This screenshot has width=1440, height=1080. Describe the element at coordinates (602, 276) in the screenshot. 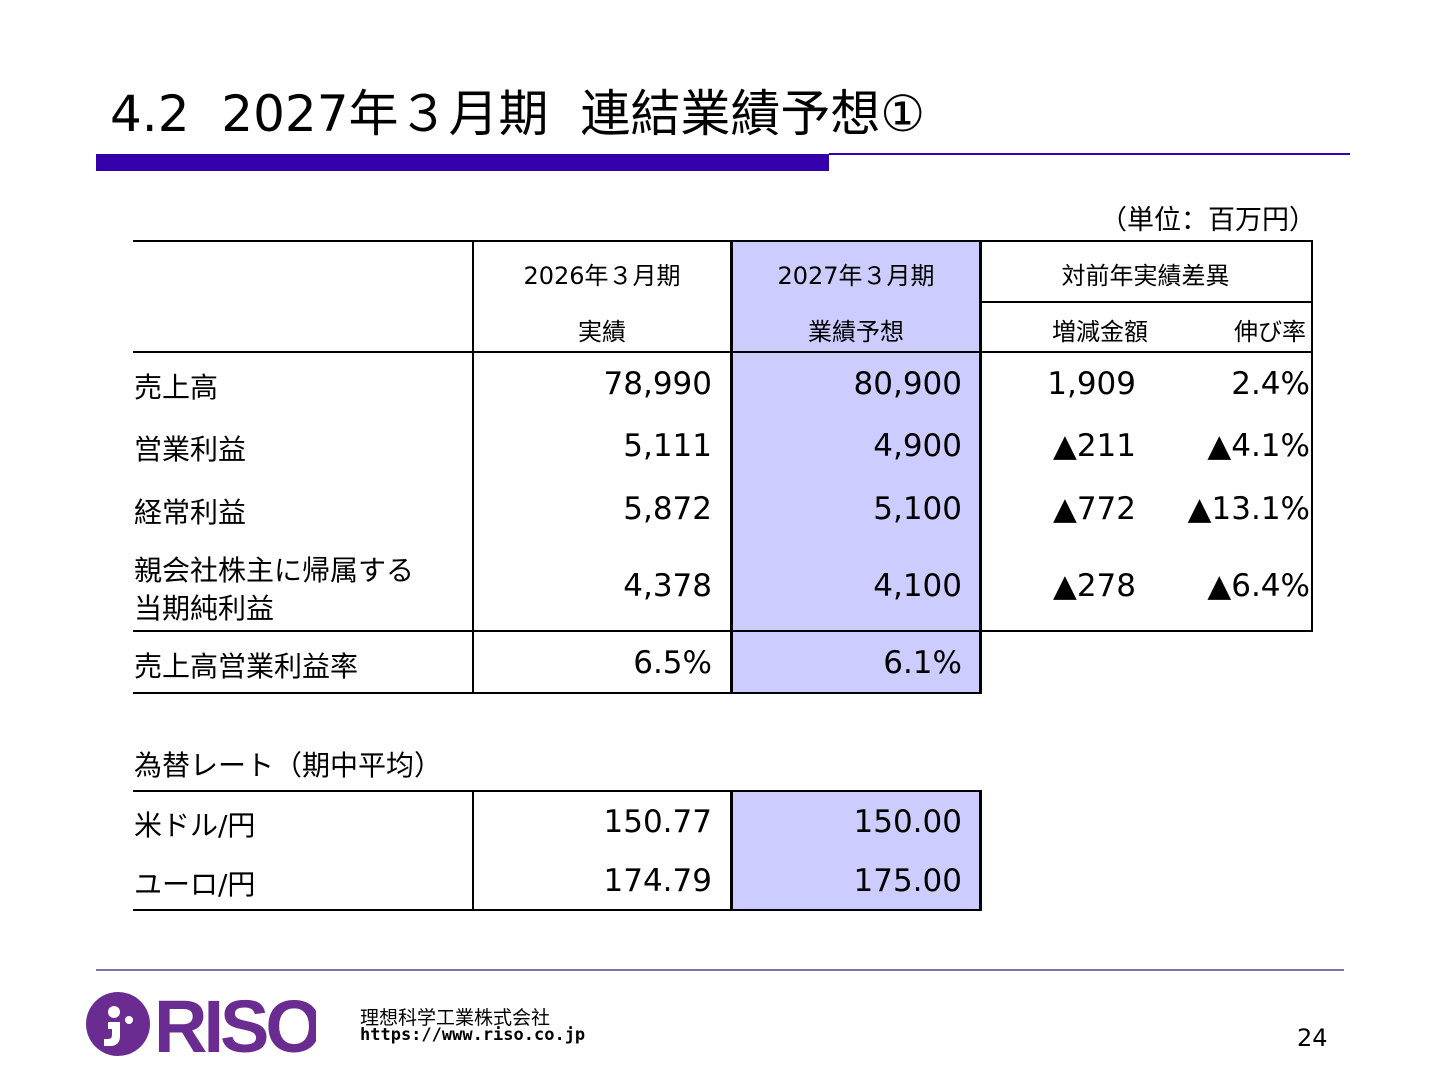

I see `header-prev-year: 2026年３月期` at that location.